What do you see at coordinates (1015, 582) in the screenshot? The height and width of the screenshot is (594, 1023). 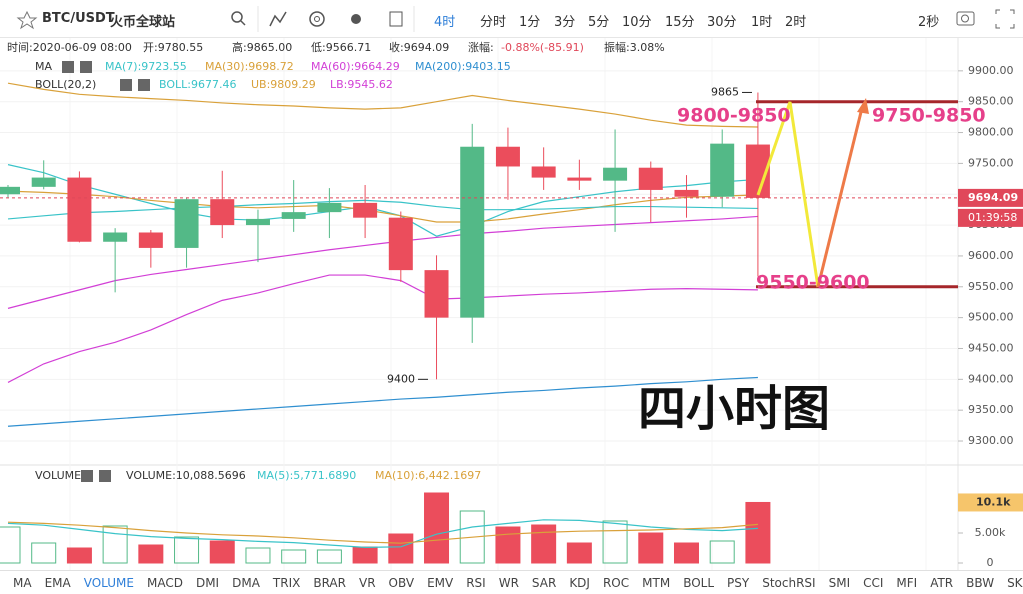 I see `indicator-tab: SKDJ` at bounding box center [1015, 582].